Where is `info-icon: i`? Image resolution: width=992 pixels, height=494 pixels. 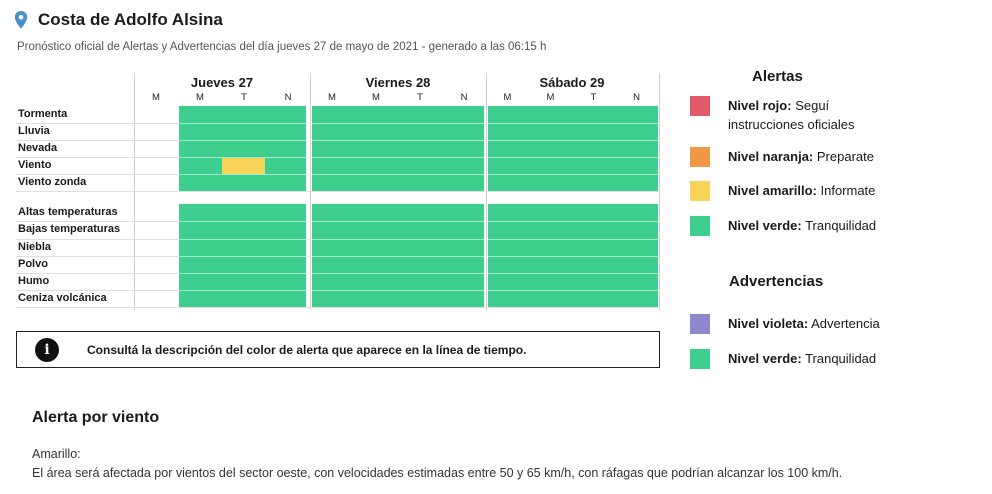 info-icon: i is located at coordinates (47, 349).